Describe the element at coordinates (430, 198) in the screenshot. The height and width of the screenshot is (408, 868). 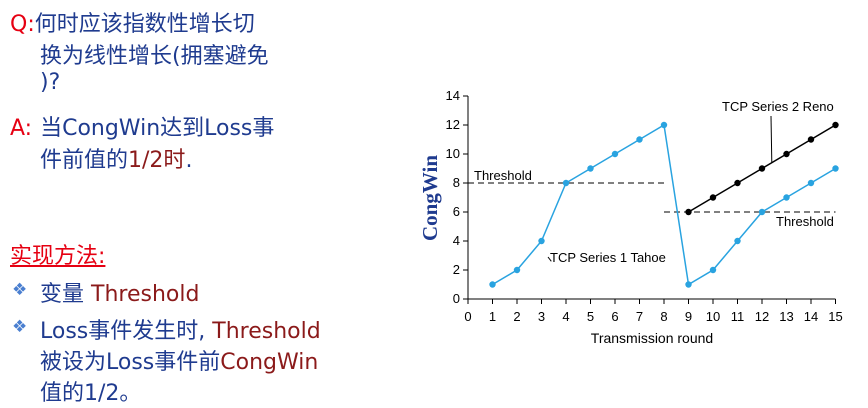
I see `y-axis-label: CongWin` at that location.